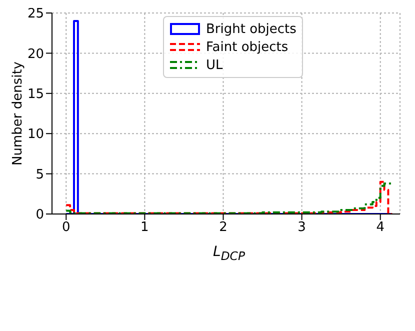 This screenshot has height=331, width=415. I want to click on y-tick-label: 25, so click(35, 14).